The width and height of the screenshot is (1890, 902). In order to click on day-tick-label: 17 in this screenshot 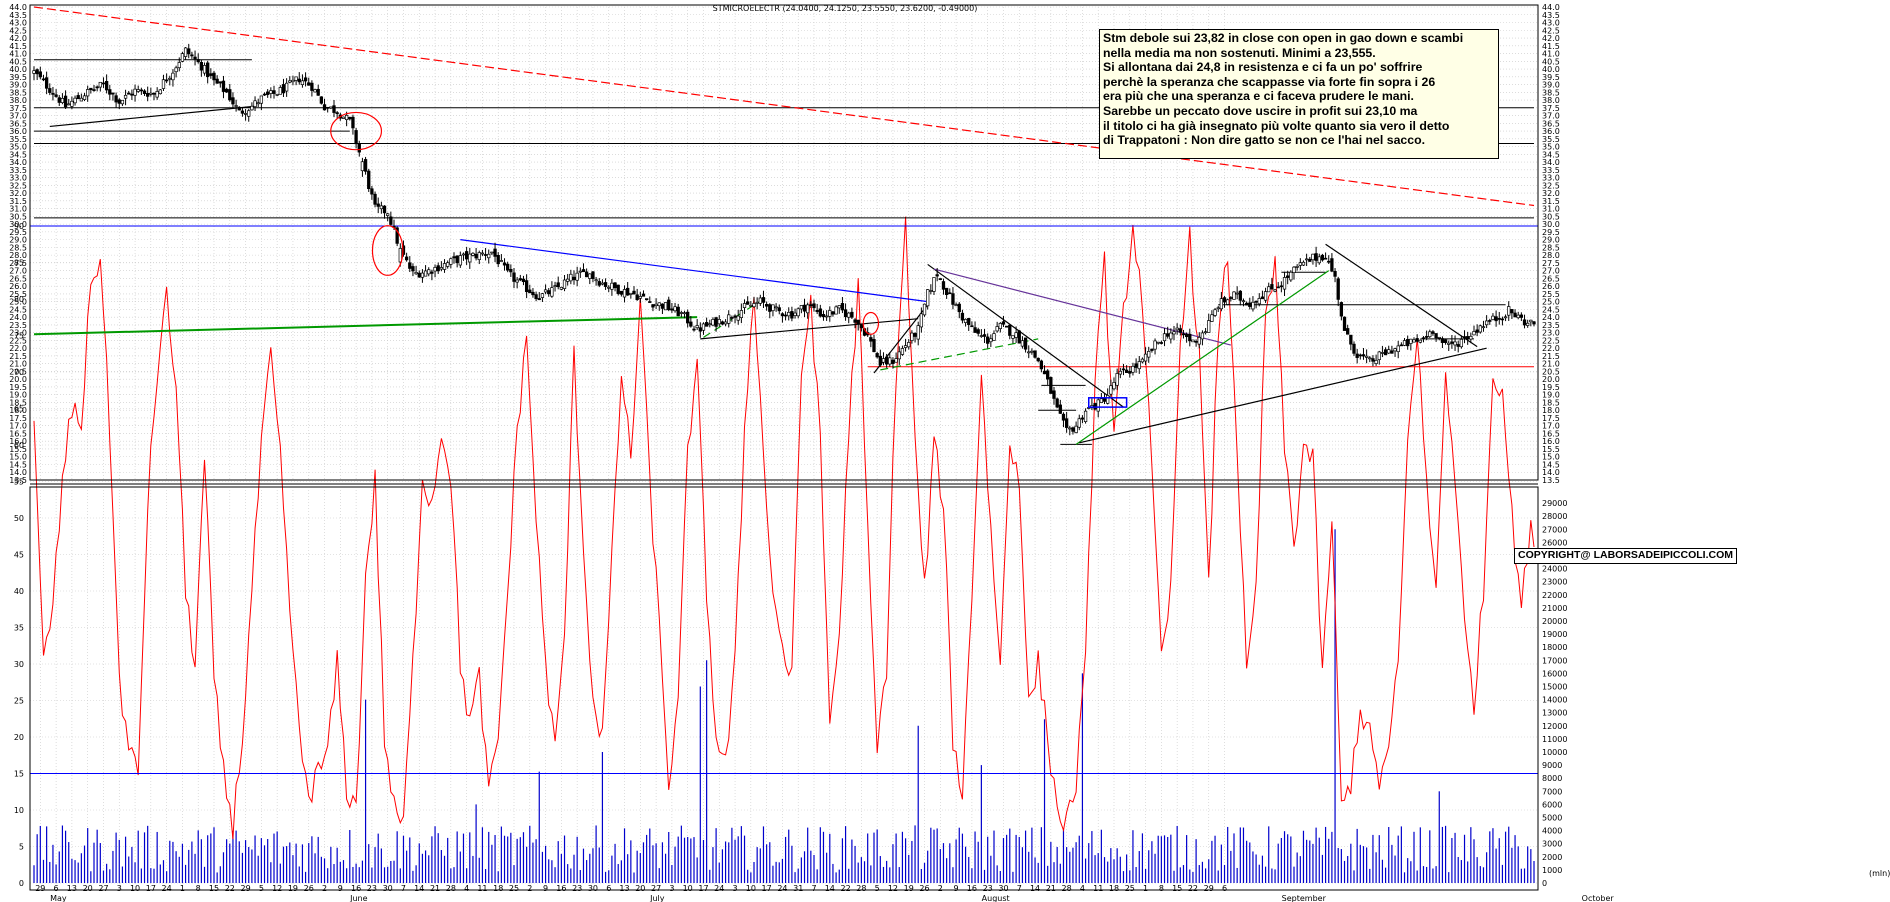, I will do `click(703, 888)`.